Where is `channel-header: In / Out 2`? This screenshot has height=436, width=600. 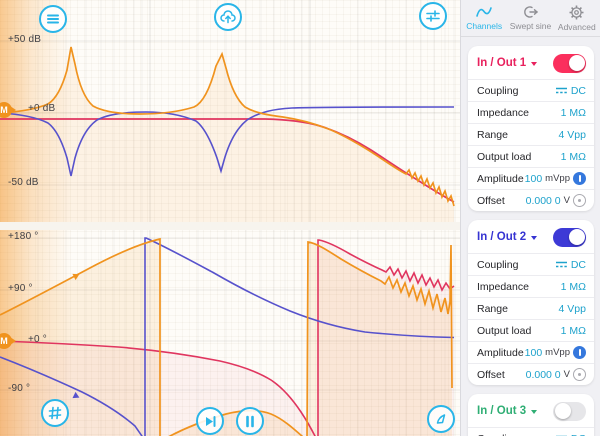 channel-header: In / Out 2 is located at coordinates (531, 236).